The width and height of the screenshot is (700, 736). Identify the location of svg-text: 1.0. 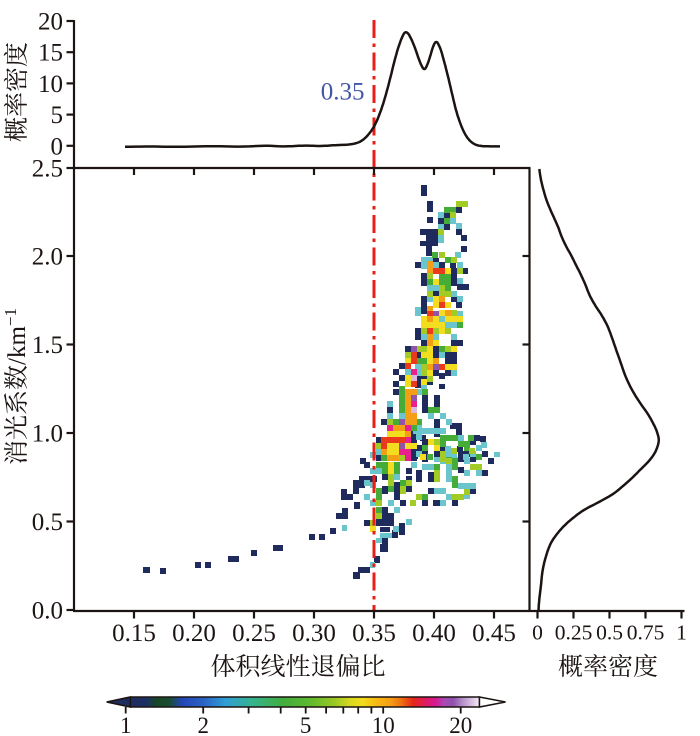
(47, 434).